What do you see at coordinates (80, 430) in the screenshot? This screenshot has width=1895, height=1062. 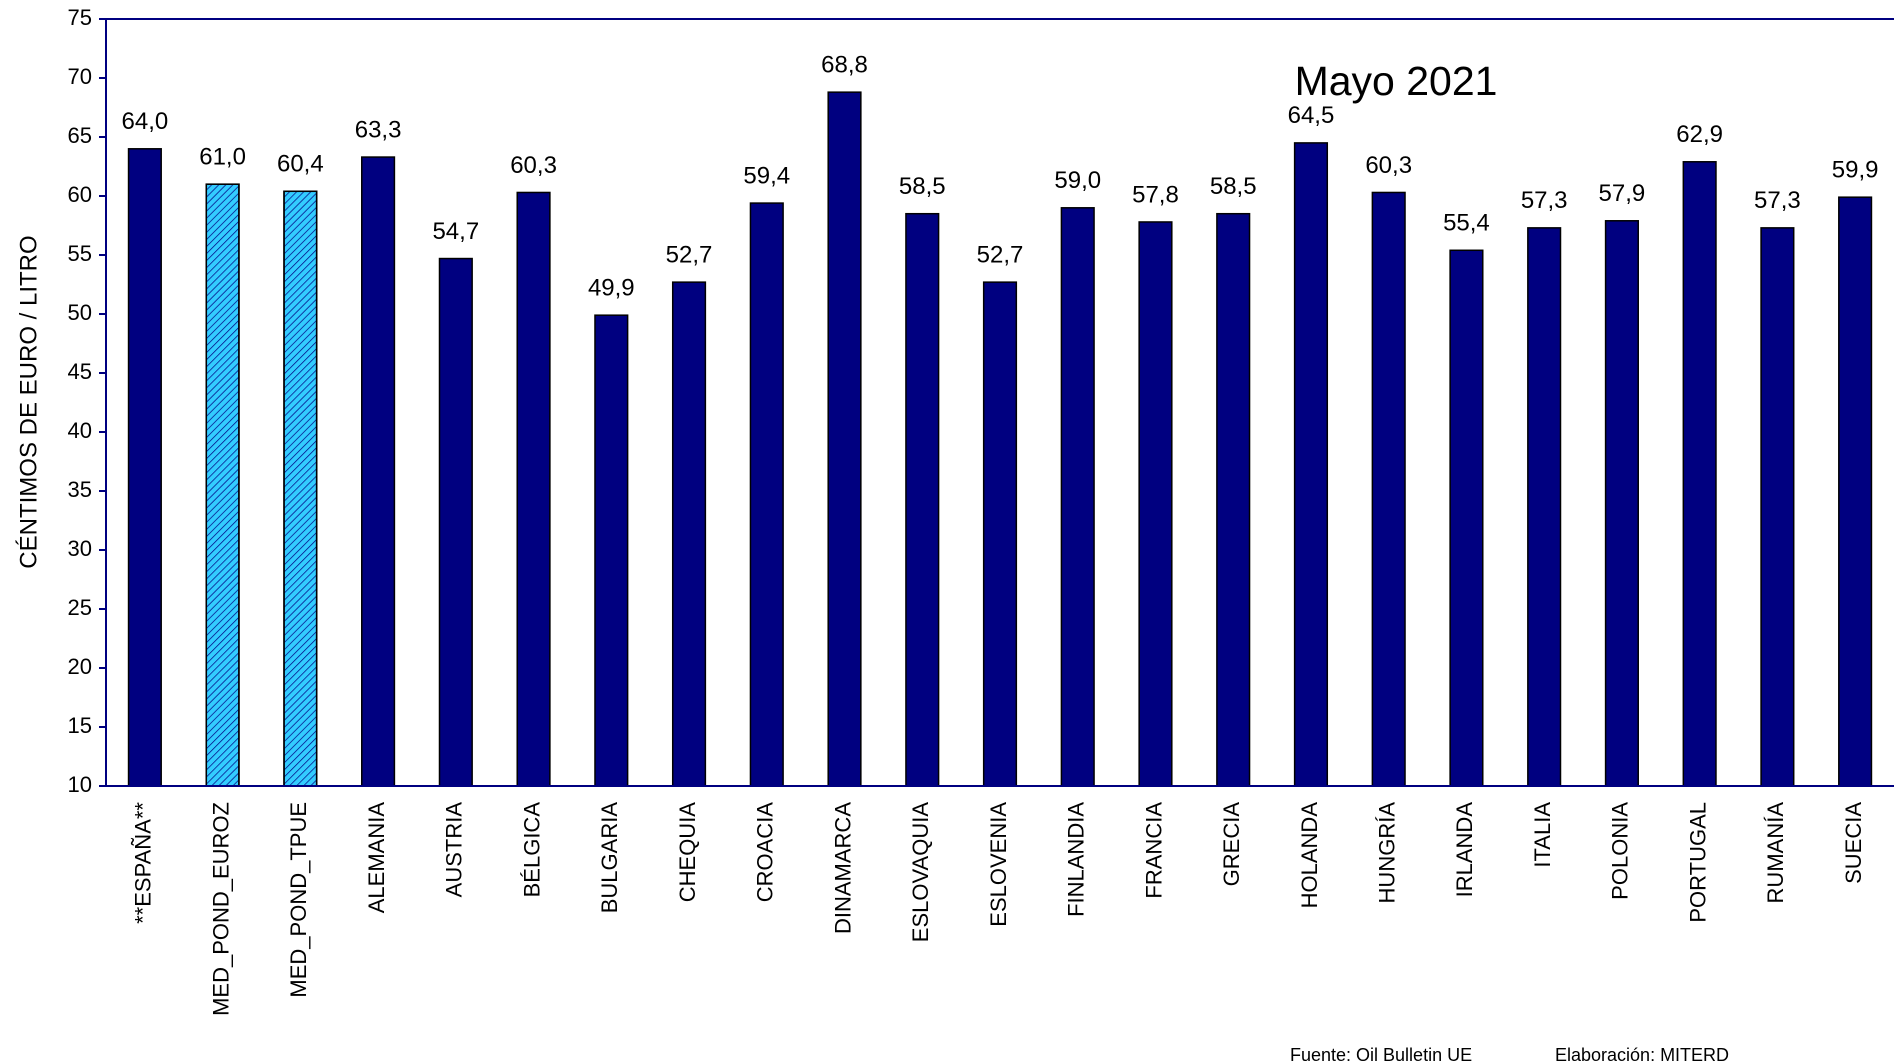 I see `y-tick-label: 40` at bounding box center [80, 430].